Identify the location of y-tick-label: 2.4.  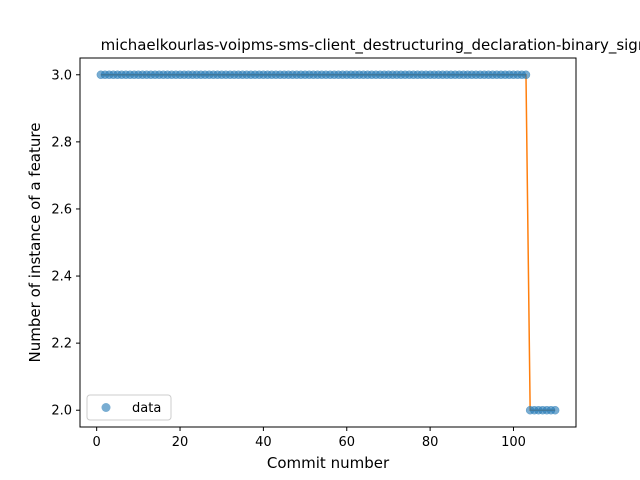
(61, 277).